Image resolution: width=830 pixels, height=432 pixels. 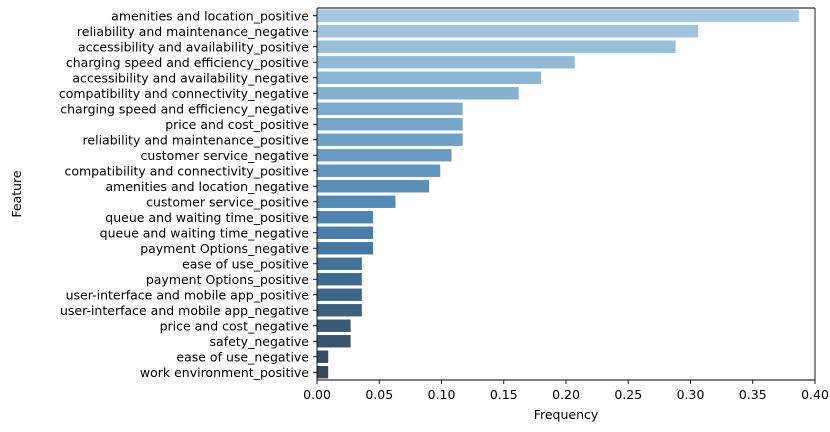 I want to click on y-tick-label: queue and waiting time_positive, so click(x=207, y=217).